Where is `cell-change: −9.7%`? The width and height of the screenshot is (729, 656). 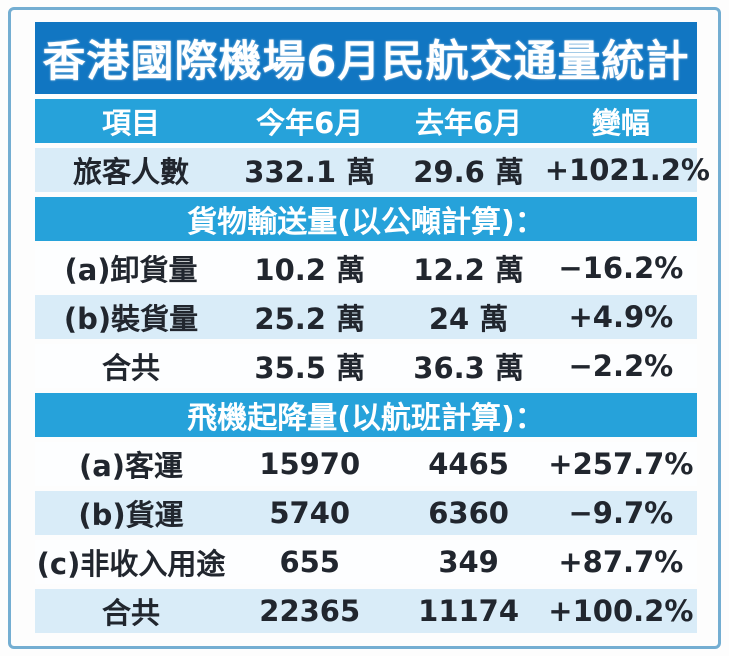
cell-change: −9.7% is located at coordinates (621, 513).